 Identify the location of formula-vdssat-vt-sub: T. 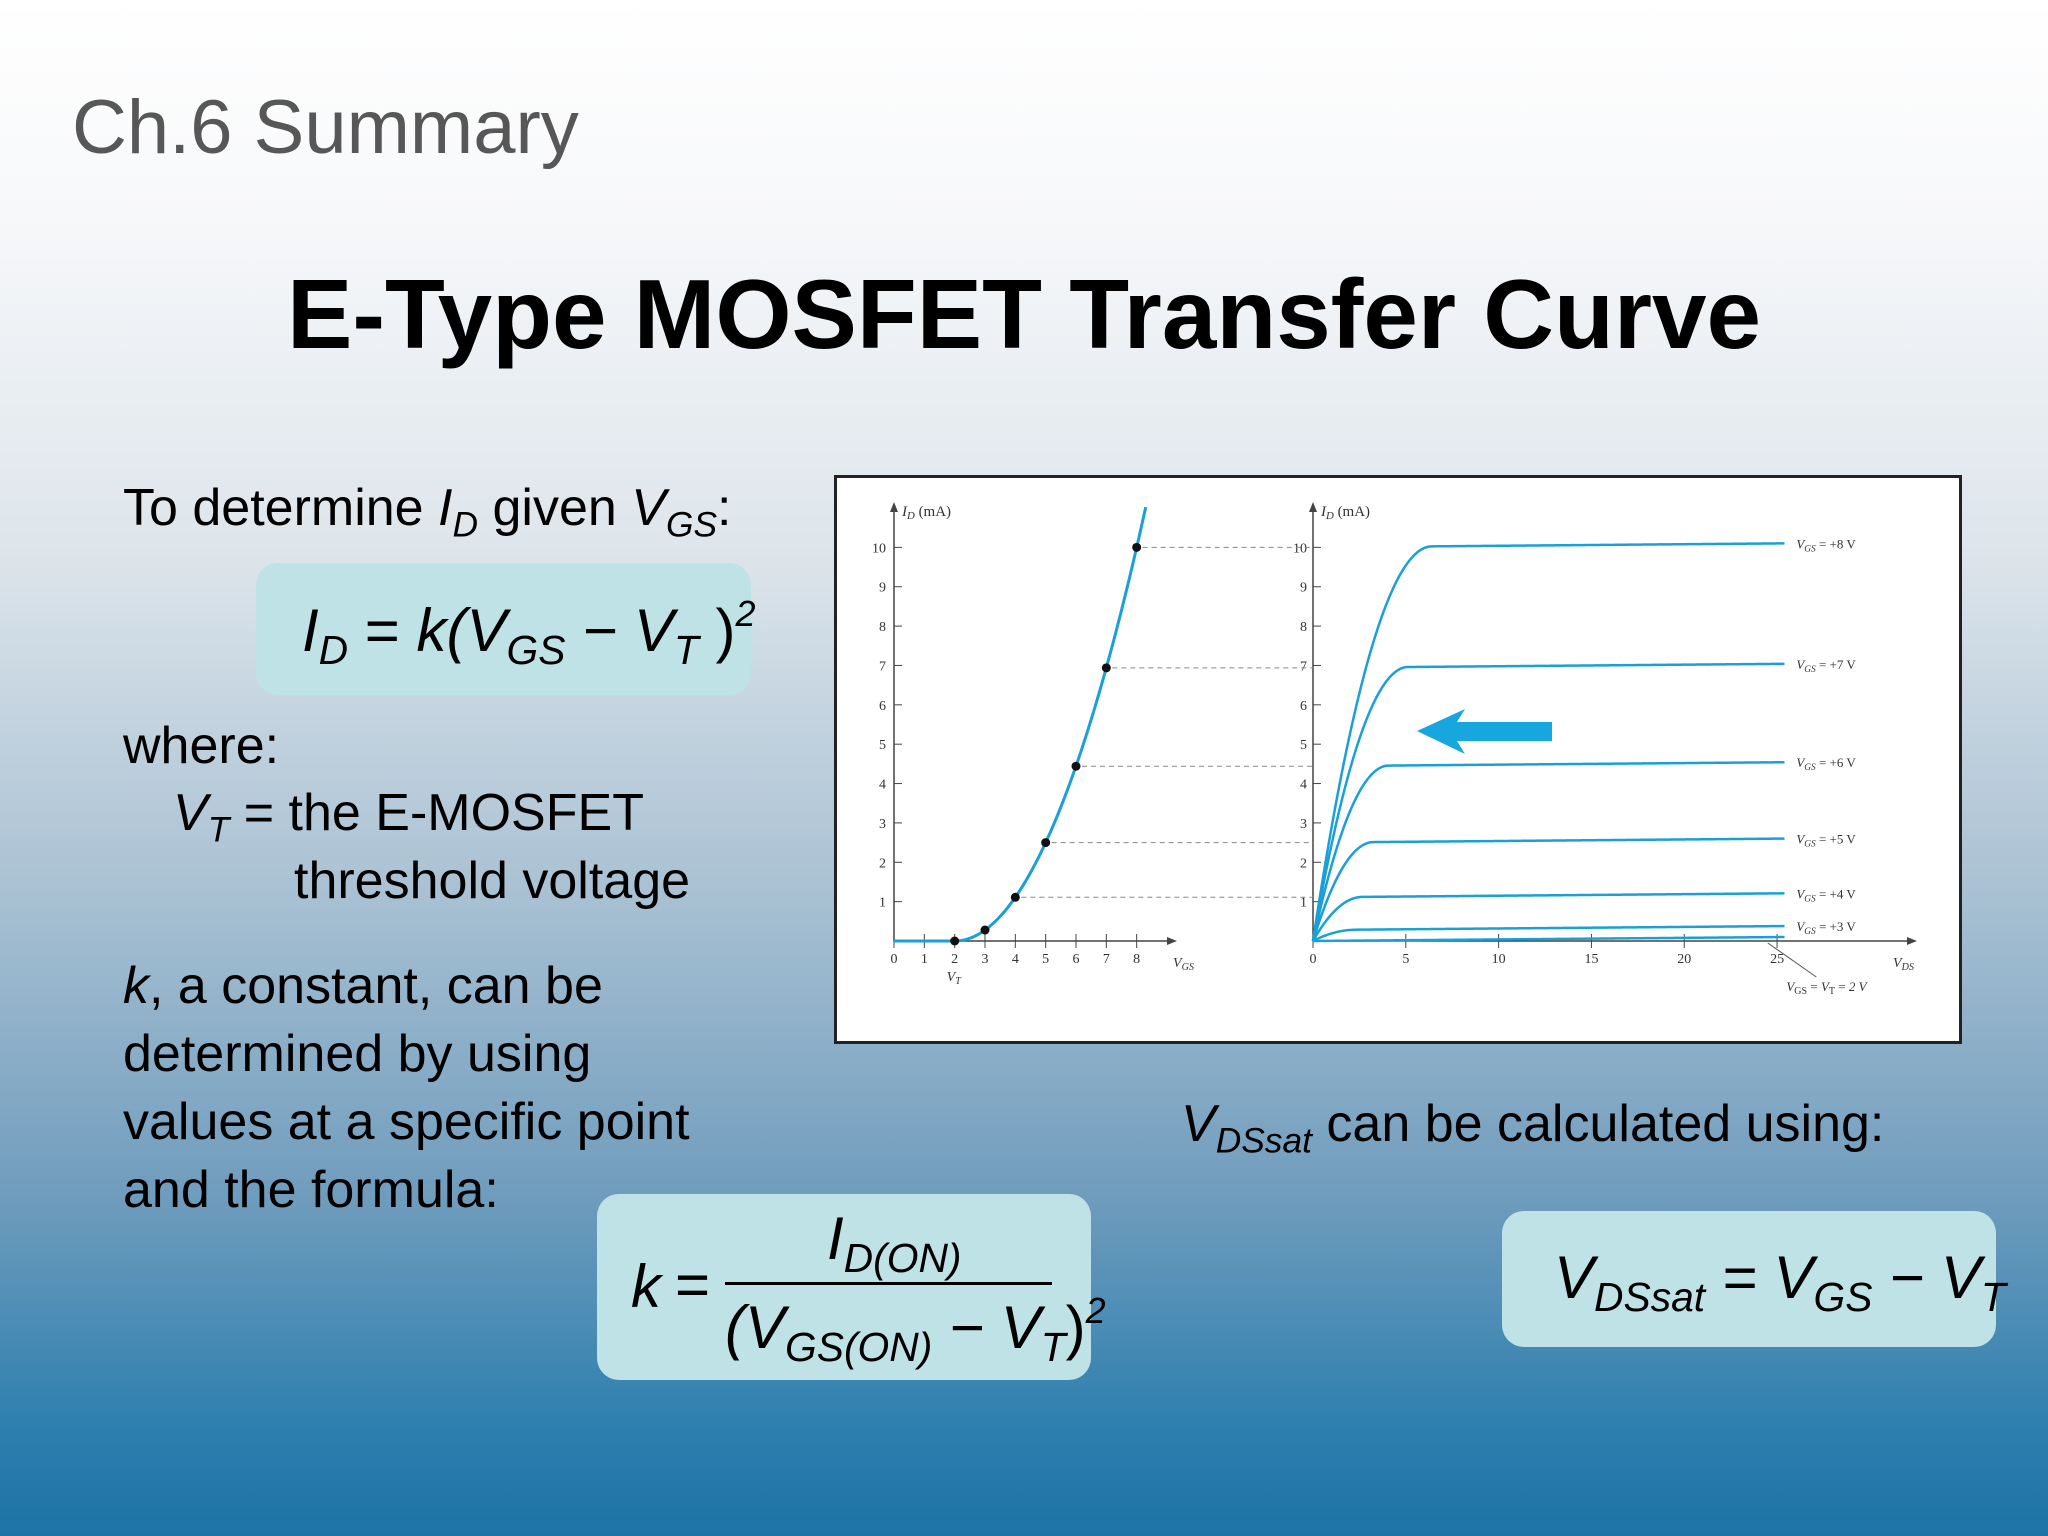
(1993, 1297).